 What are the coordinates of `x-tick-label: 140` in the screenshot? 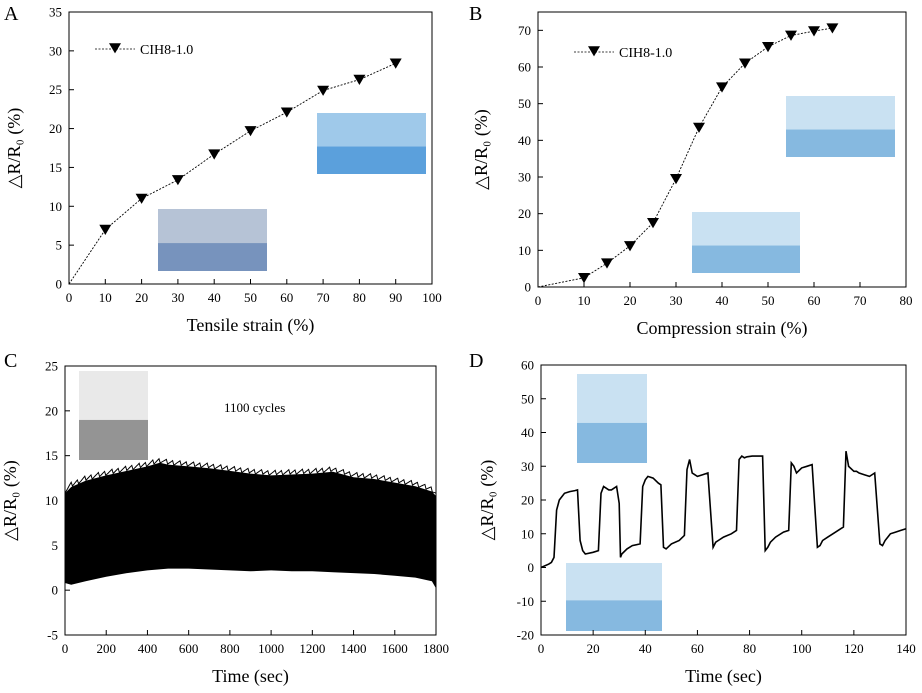 It's located at (906, 648).